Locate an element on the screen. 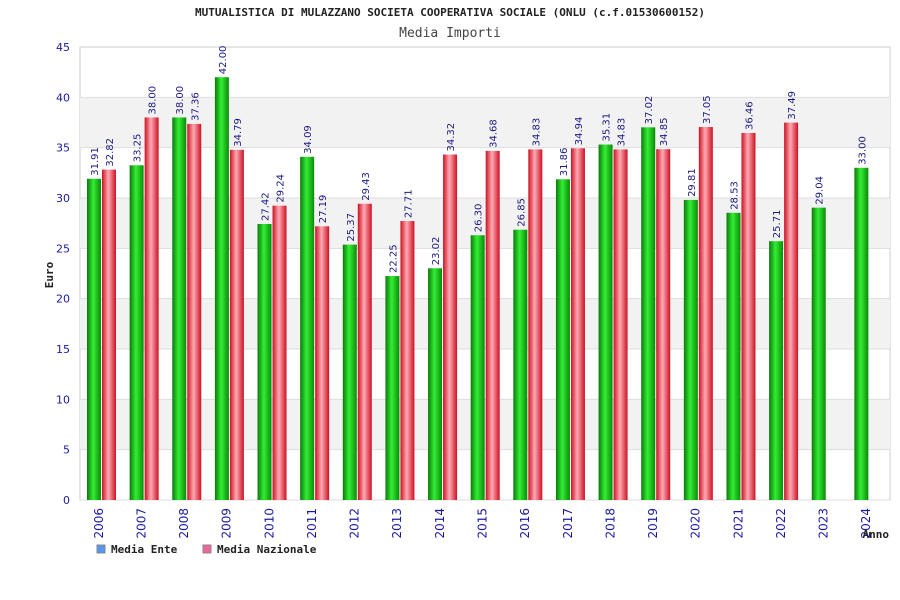 The height and width of the screenshot is (600, 900). y-axis-label: Euro is located at coordinates (49, 274).